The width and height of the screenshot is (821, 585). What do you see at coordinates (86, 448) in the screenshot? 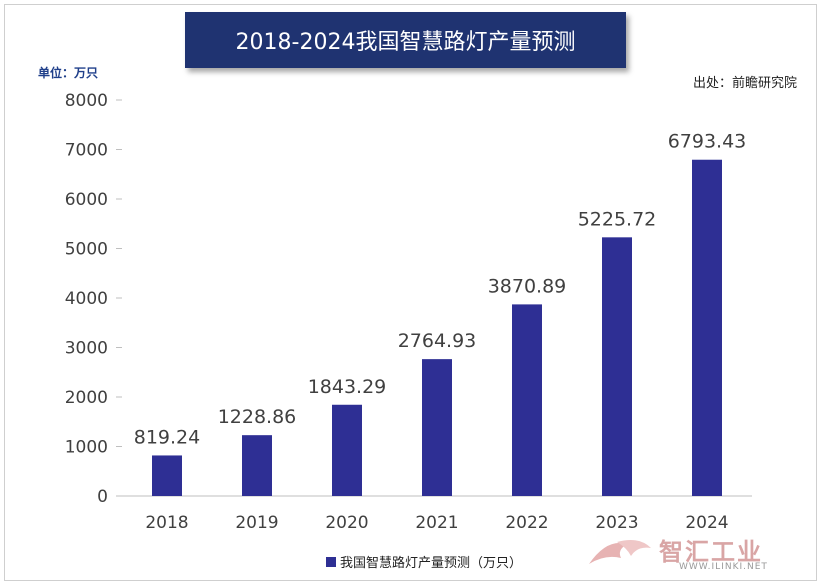
I see `y-tick-label: 1000` at bounding box center [86, 448].